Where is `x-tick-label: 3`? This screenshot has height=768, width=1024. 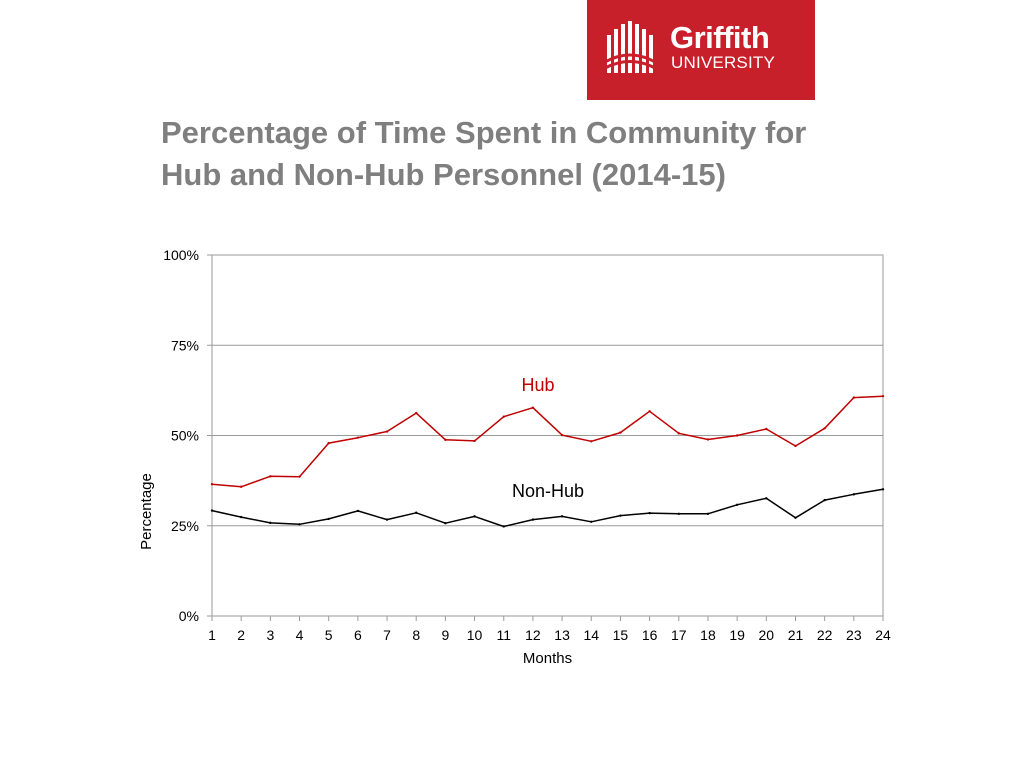
x-tick-label: 3 is located at coordinates (270, 635).